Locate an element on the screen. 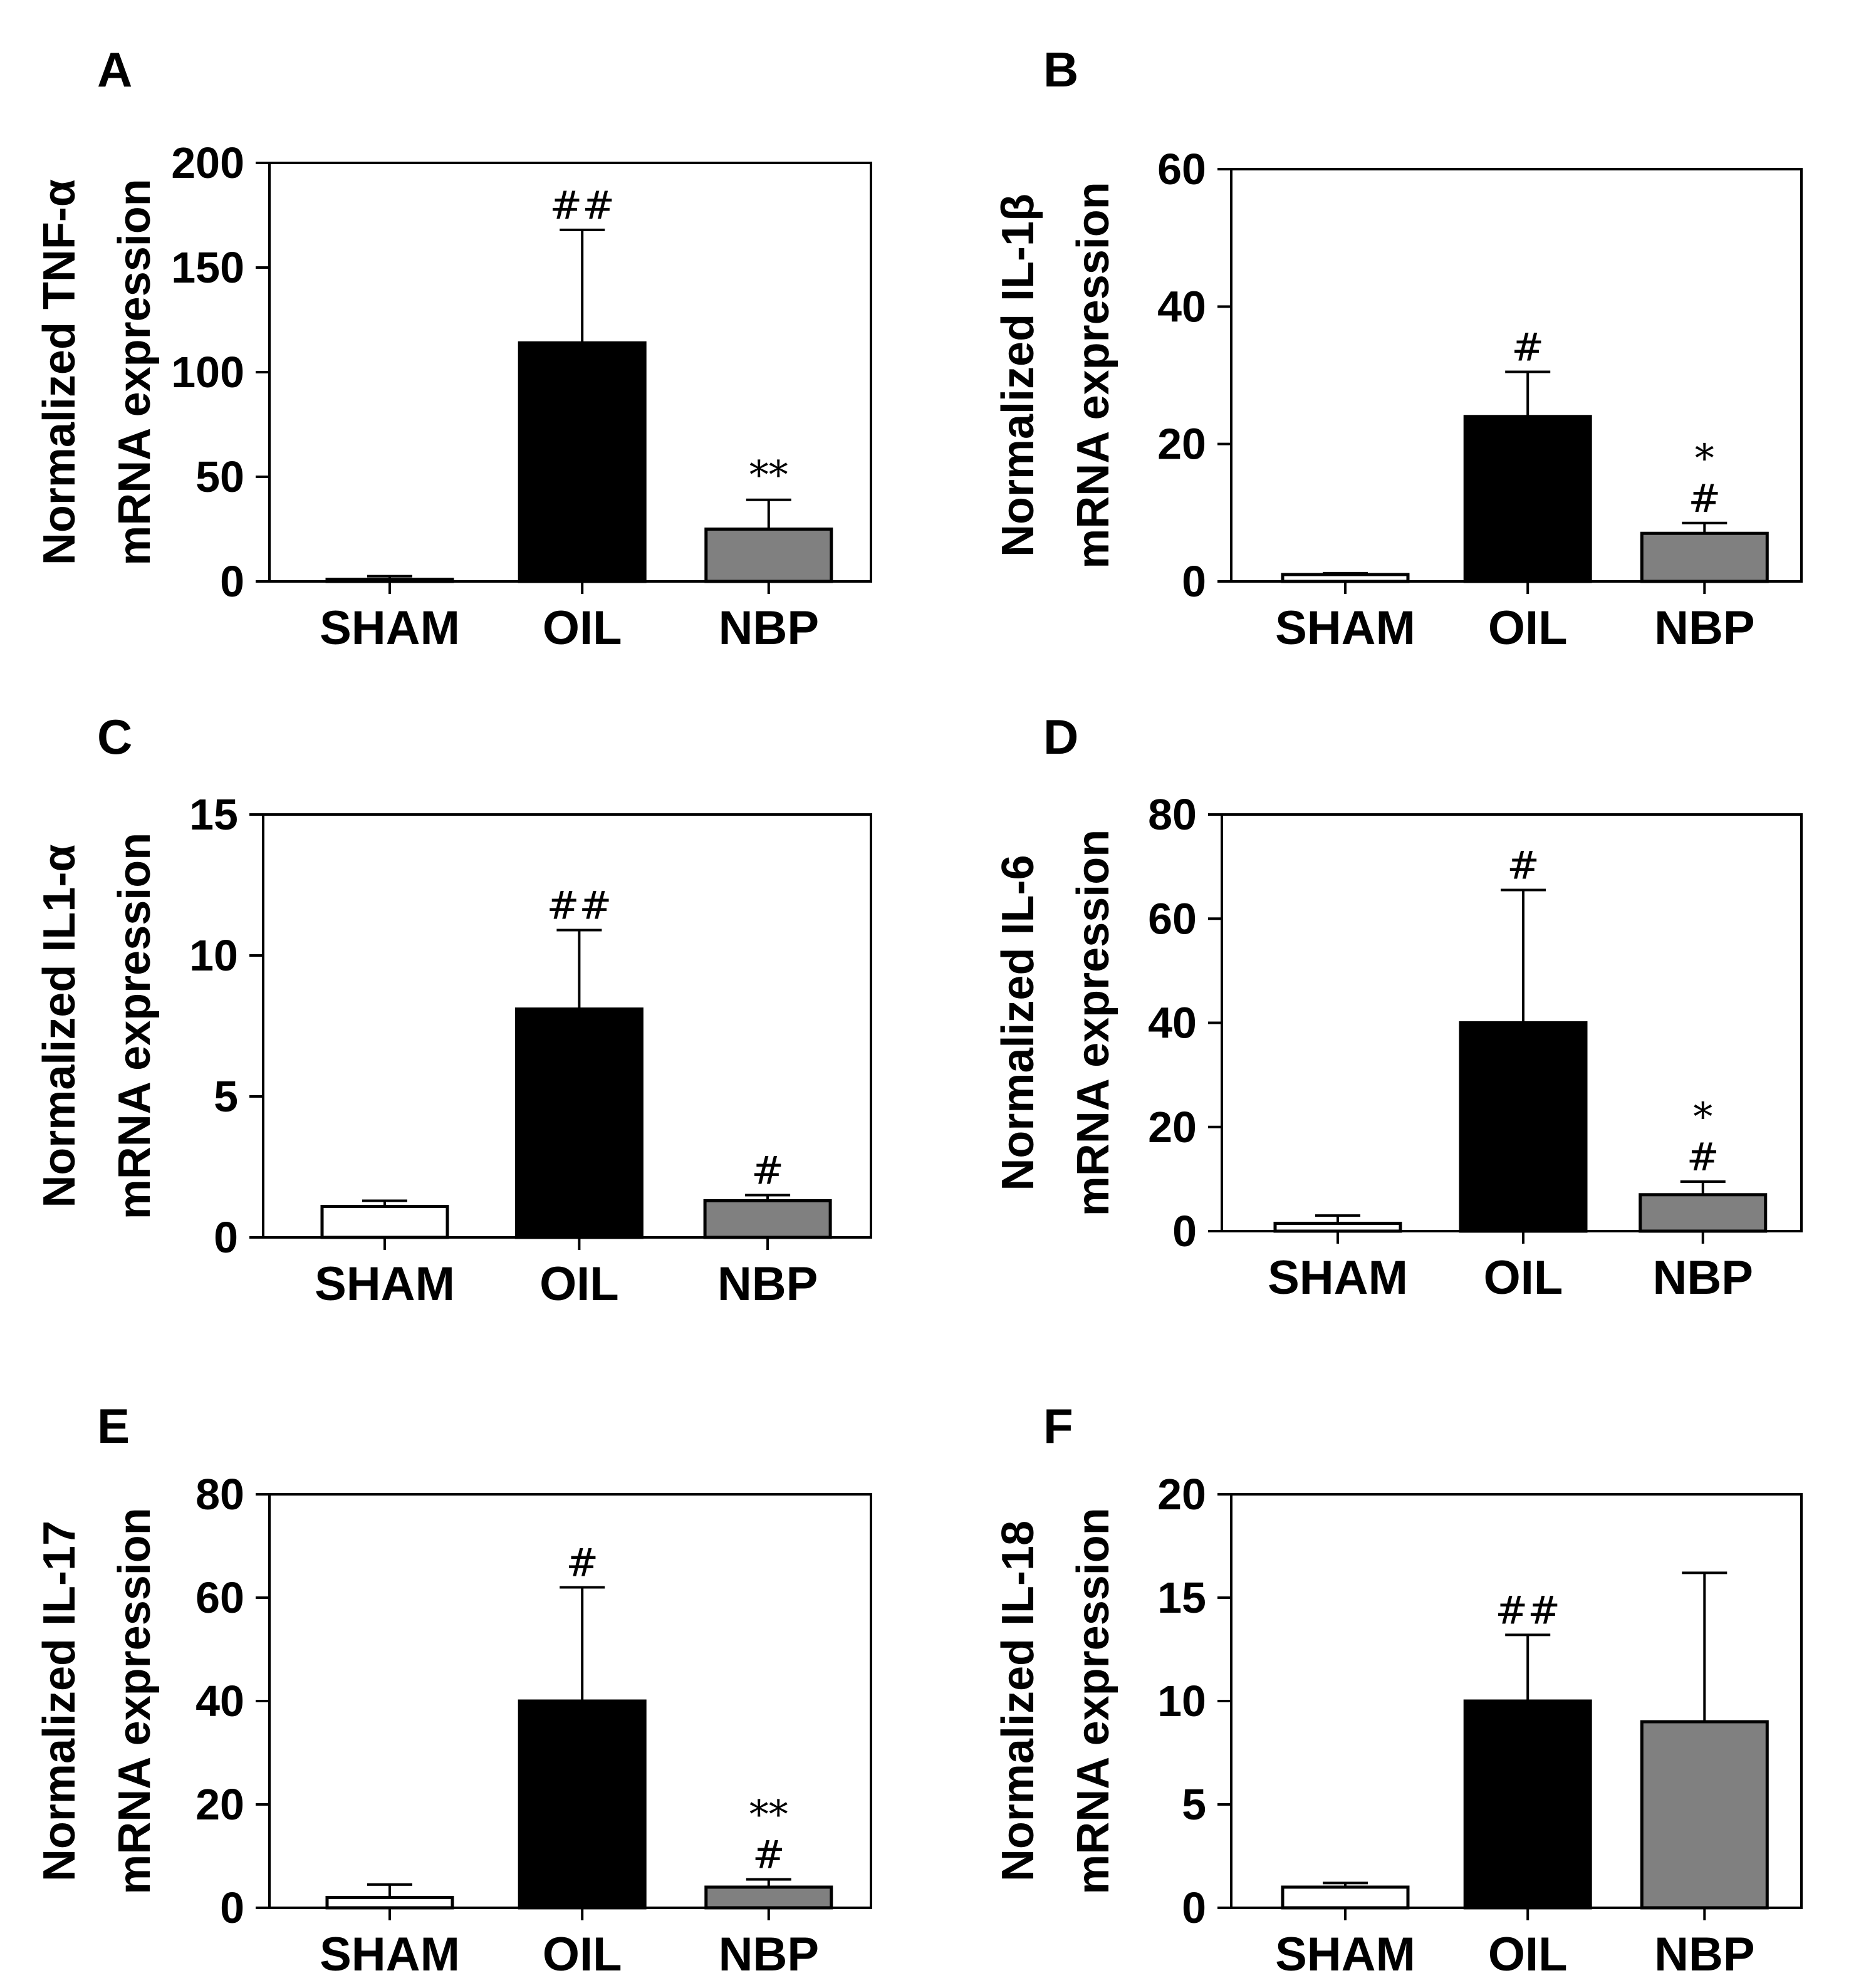 The width and height of the screenshot is (1876, 1988). y-tick-label: 150 is located at coordinates (208, 267).